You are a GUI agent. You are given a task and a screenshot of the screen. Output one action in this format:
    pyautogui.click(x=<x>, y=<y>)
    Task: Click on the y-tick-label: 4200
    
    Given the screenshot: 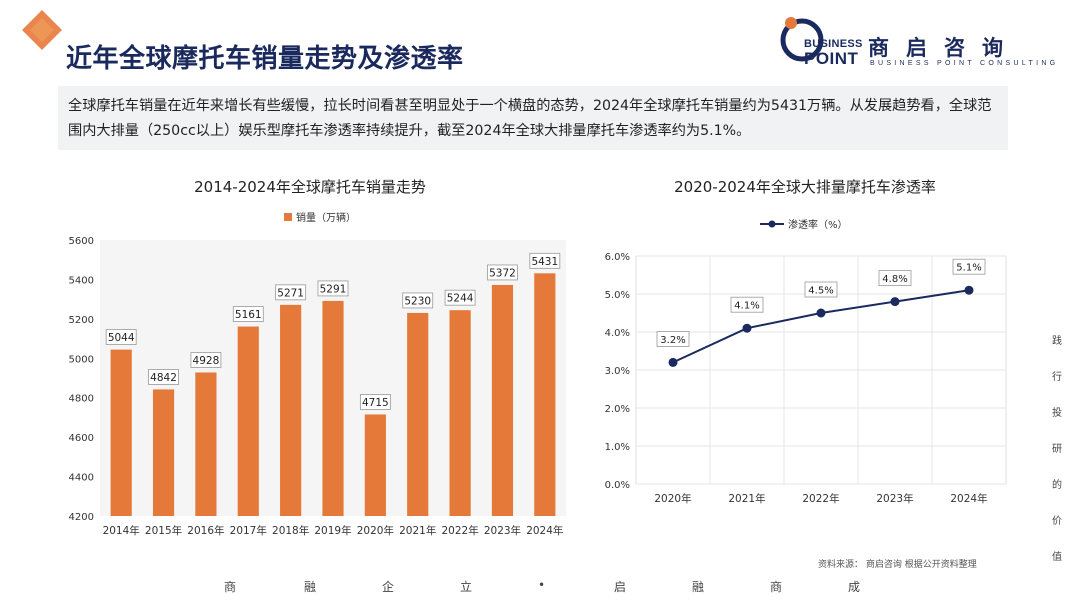 What is the action you would take?
    pyautogui.click(x=81, y=517)
    